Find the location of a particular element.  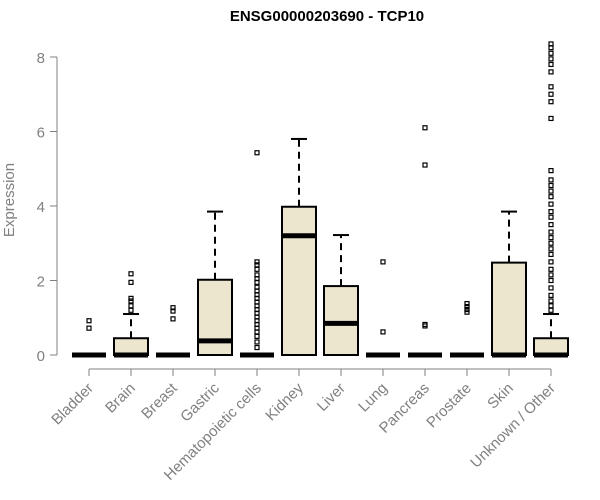

x-tick-label: Lung is located at coordinates (373, 398).